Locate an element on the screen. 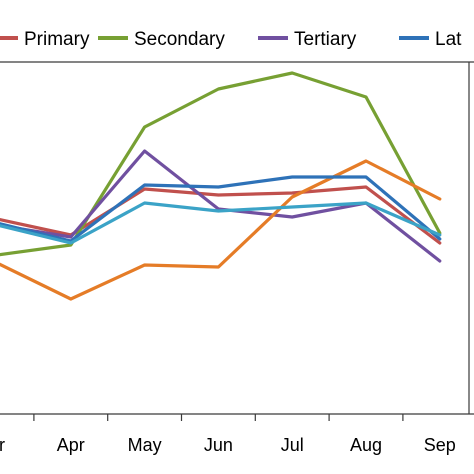  legend-label: Primary is located at coordinates (57, 39).